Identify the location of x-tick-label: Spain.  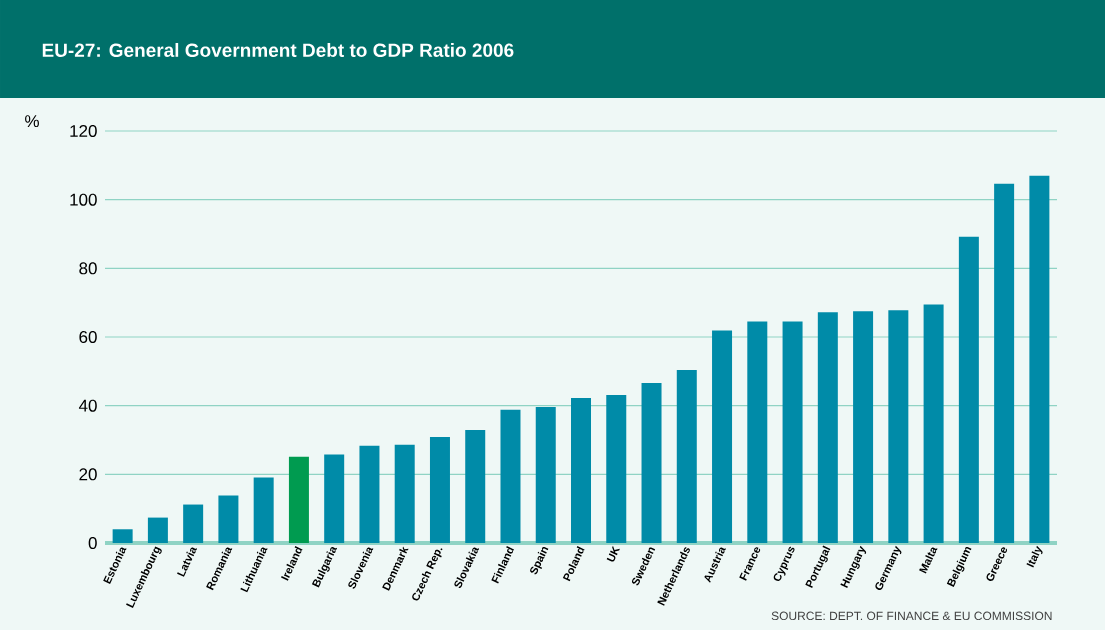
(539, 560).